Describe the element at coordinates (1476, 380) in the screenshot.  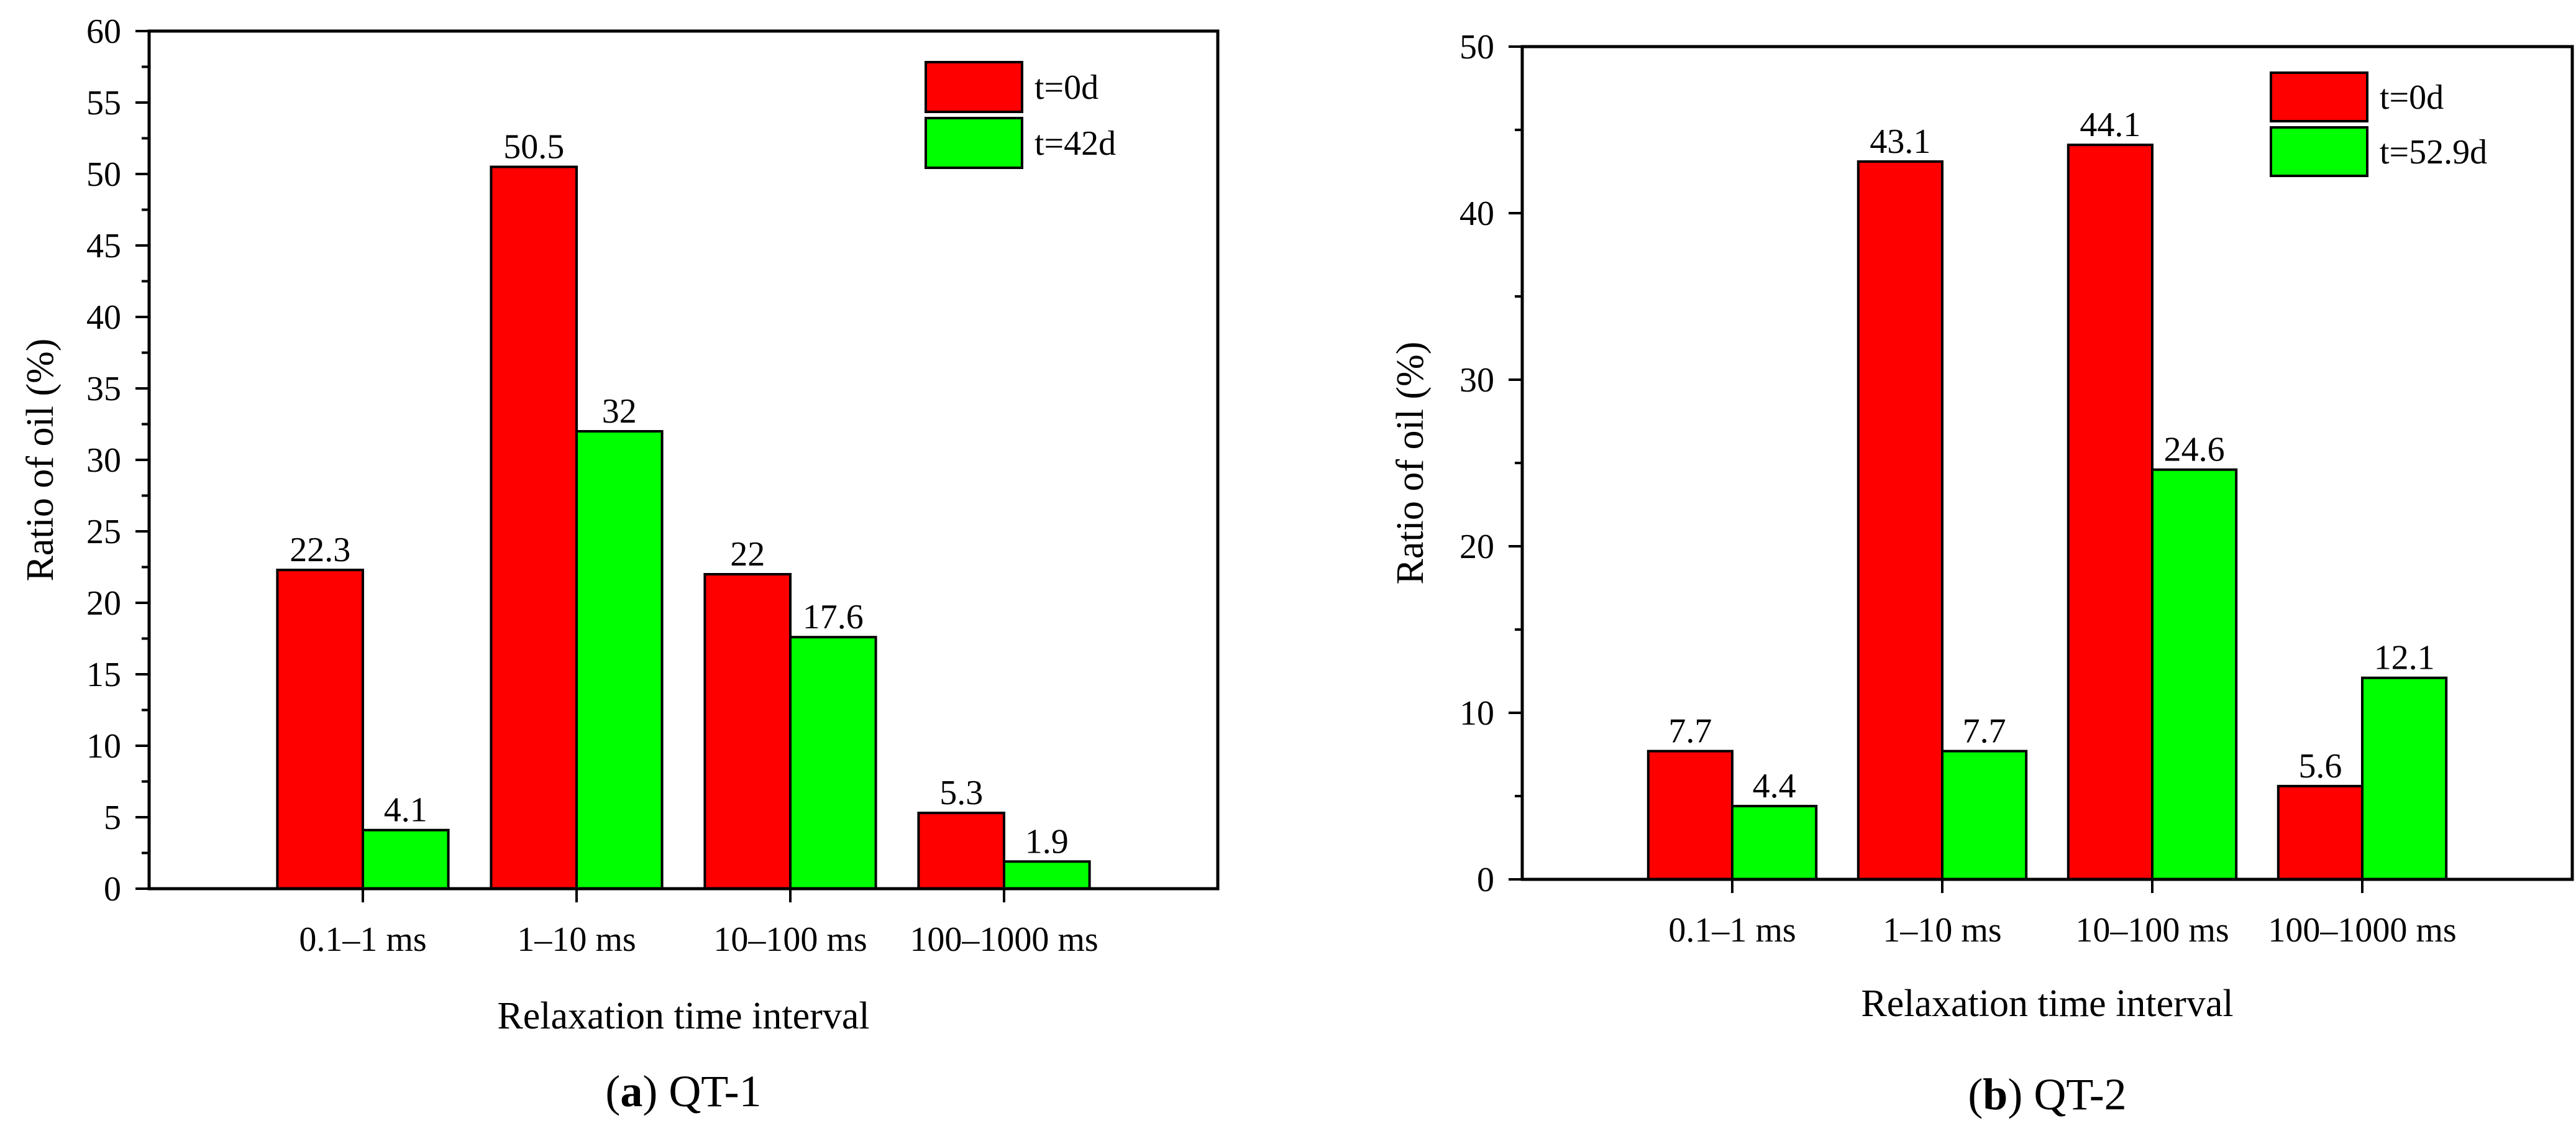
I see `y-tick-label-b-4: 30` at that location.